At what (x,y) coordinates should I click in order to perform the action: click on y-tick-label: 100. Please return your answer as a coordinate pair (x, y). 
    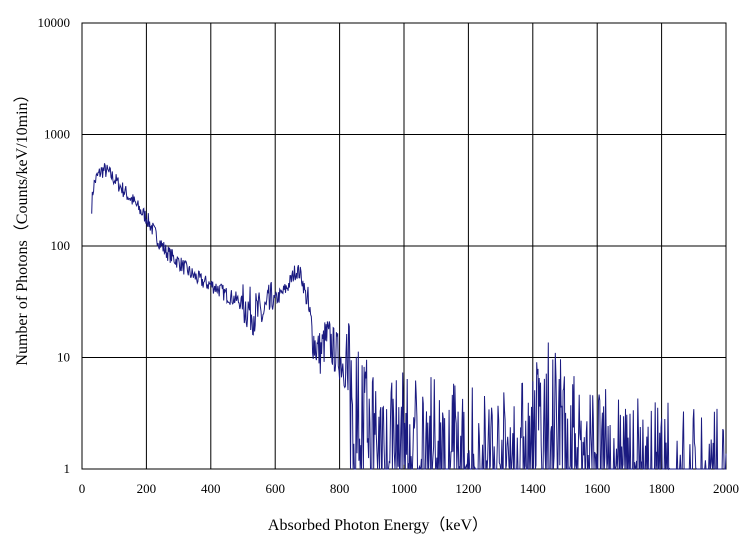
    Looking at the image, I should click on (61, 245).